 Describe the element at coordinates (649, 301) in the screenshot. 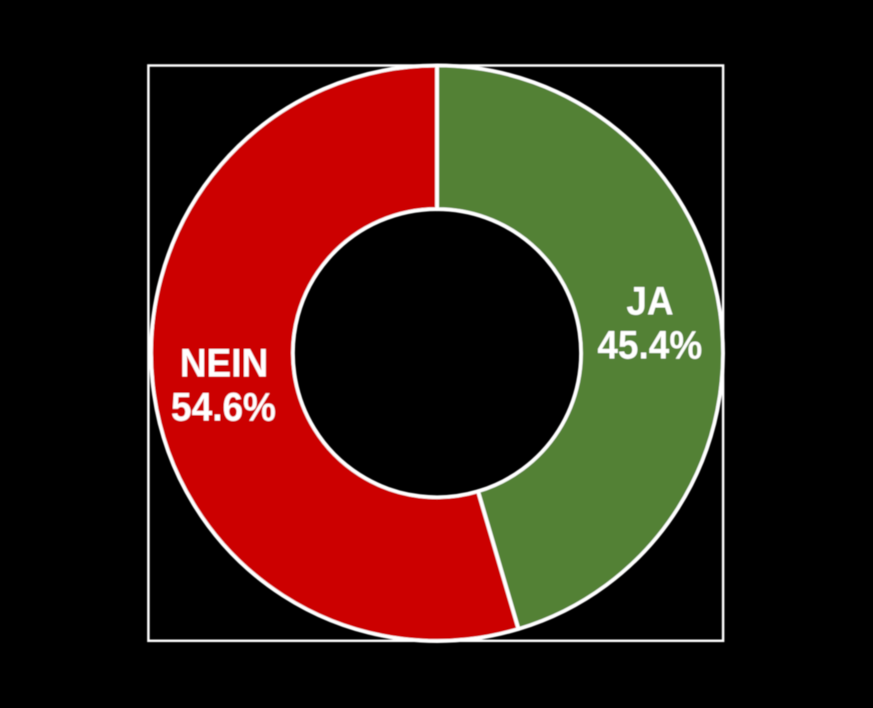

I see `svg-text: JA` at that location.